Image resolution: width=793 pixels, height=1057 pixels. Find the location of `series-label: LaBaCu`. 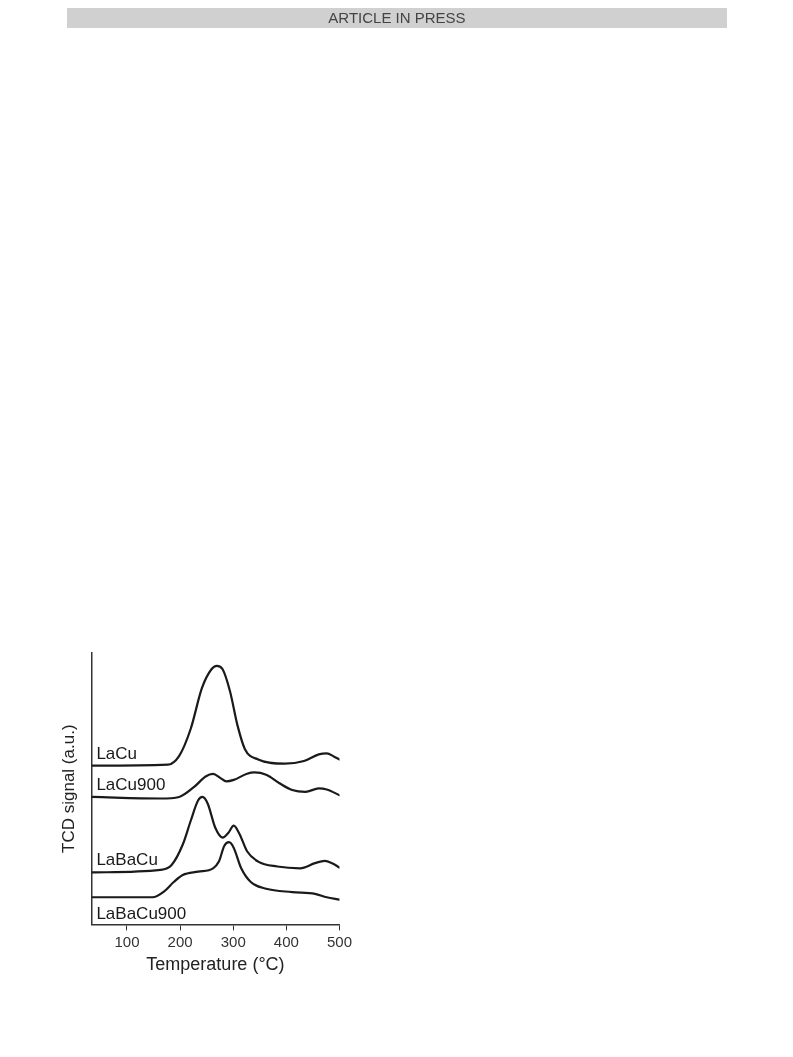

series-label: LaBaCu is located at coordinates (127, 860).